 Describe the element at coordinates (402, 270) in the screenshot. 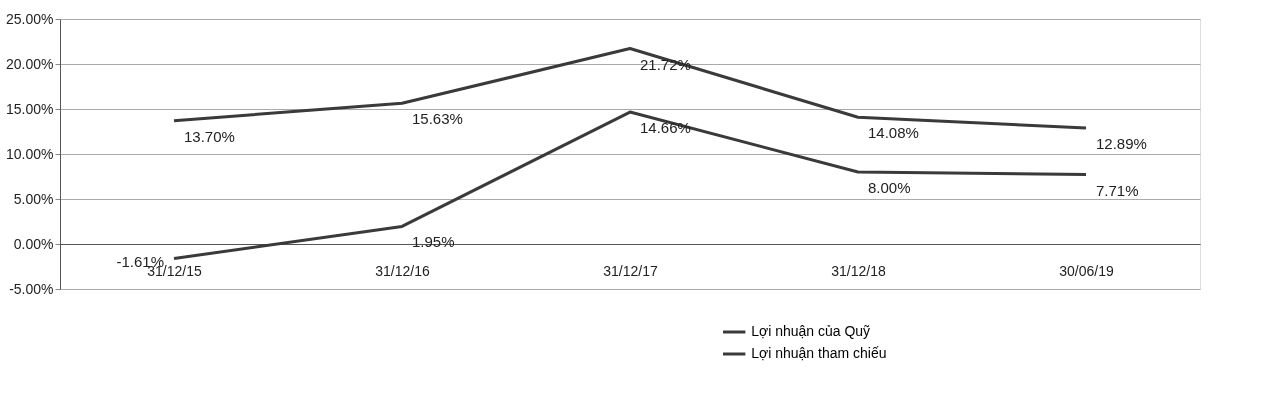

I see `x-tick-label: 31/12/16` at that location.